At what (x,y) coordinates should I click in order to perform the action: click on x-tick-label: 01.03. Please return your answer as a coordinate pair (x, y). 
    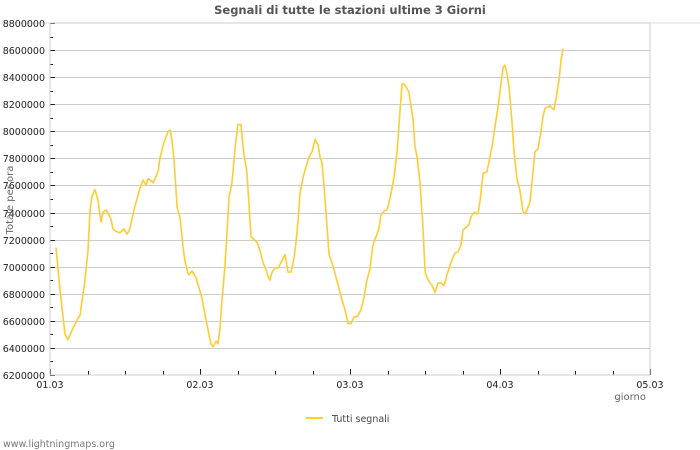
    Looking at the image, I should click on (49, 385).